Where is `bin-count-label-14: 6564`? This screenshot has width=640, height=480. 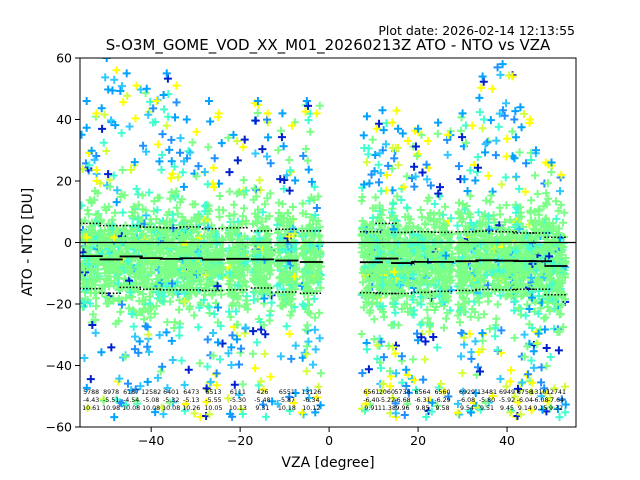 bin-count-label-14: 6564 is located at coordinates (423, 392).